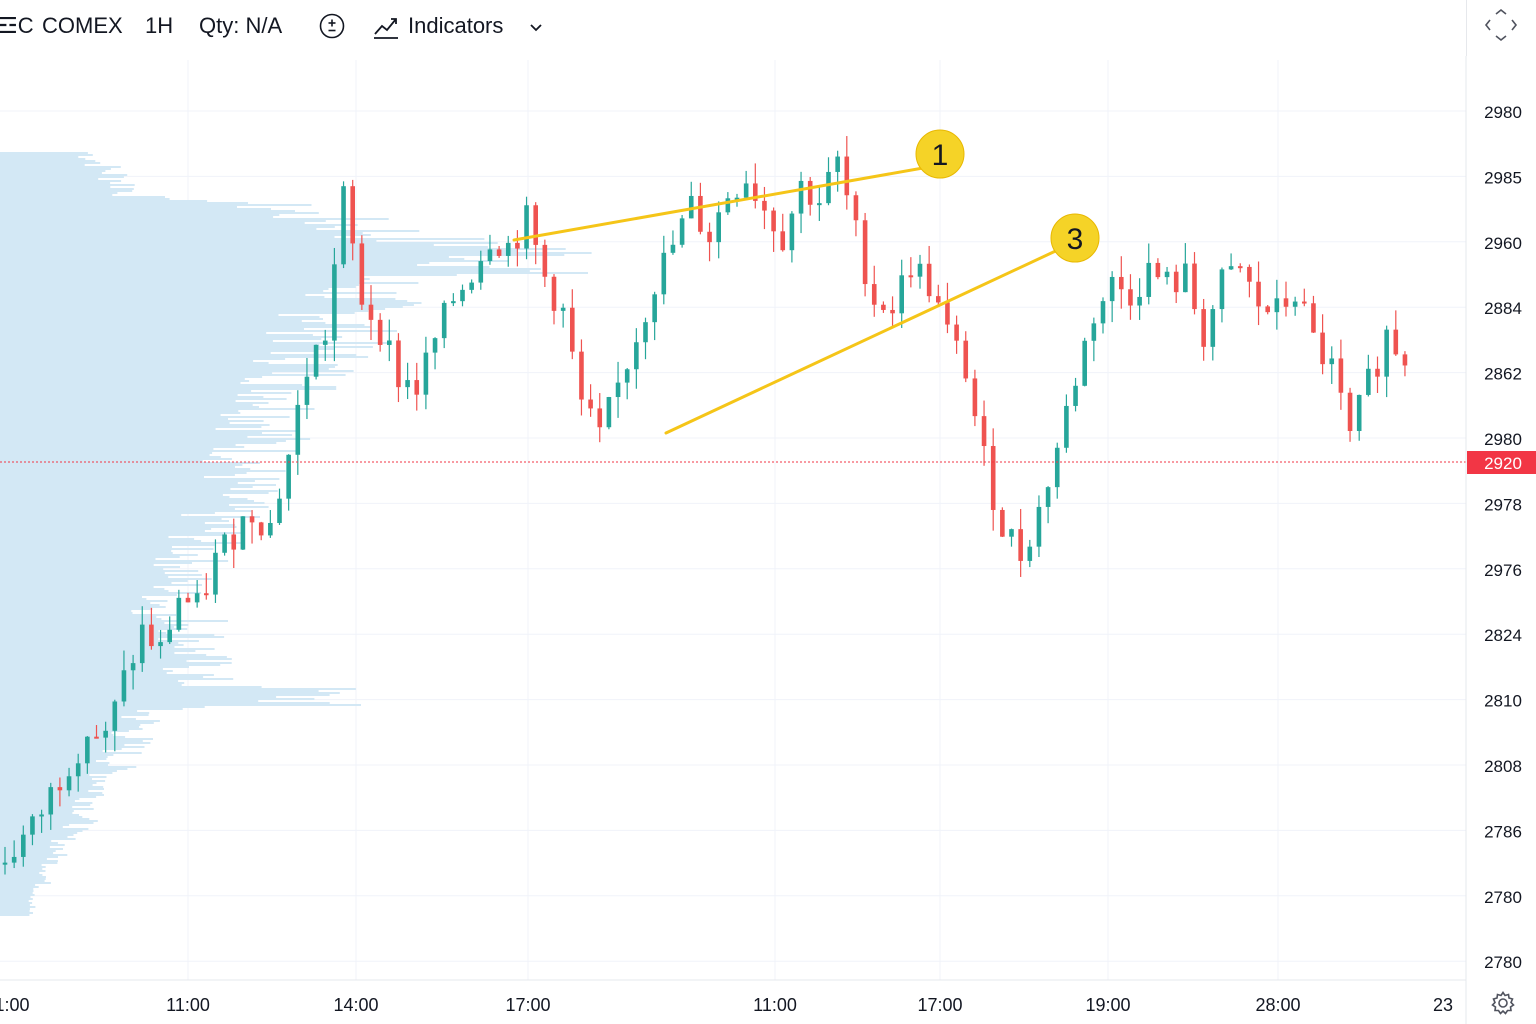 This screenshot has width=1536, height=1024. Describe the element at coordinates (536, 27) in the screenshot. I see `chevron-down-icon` at that location.